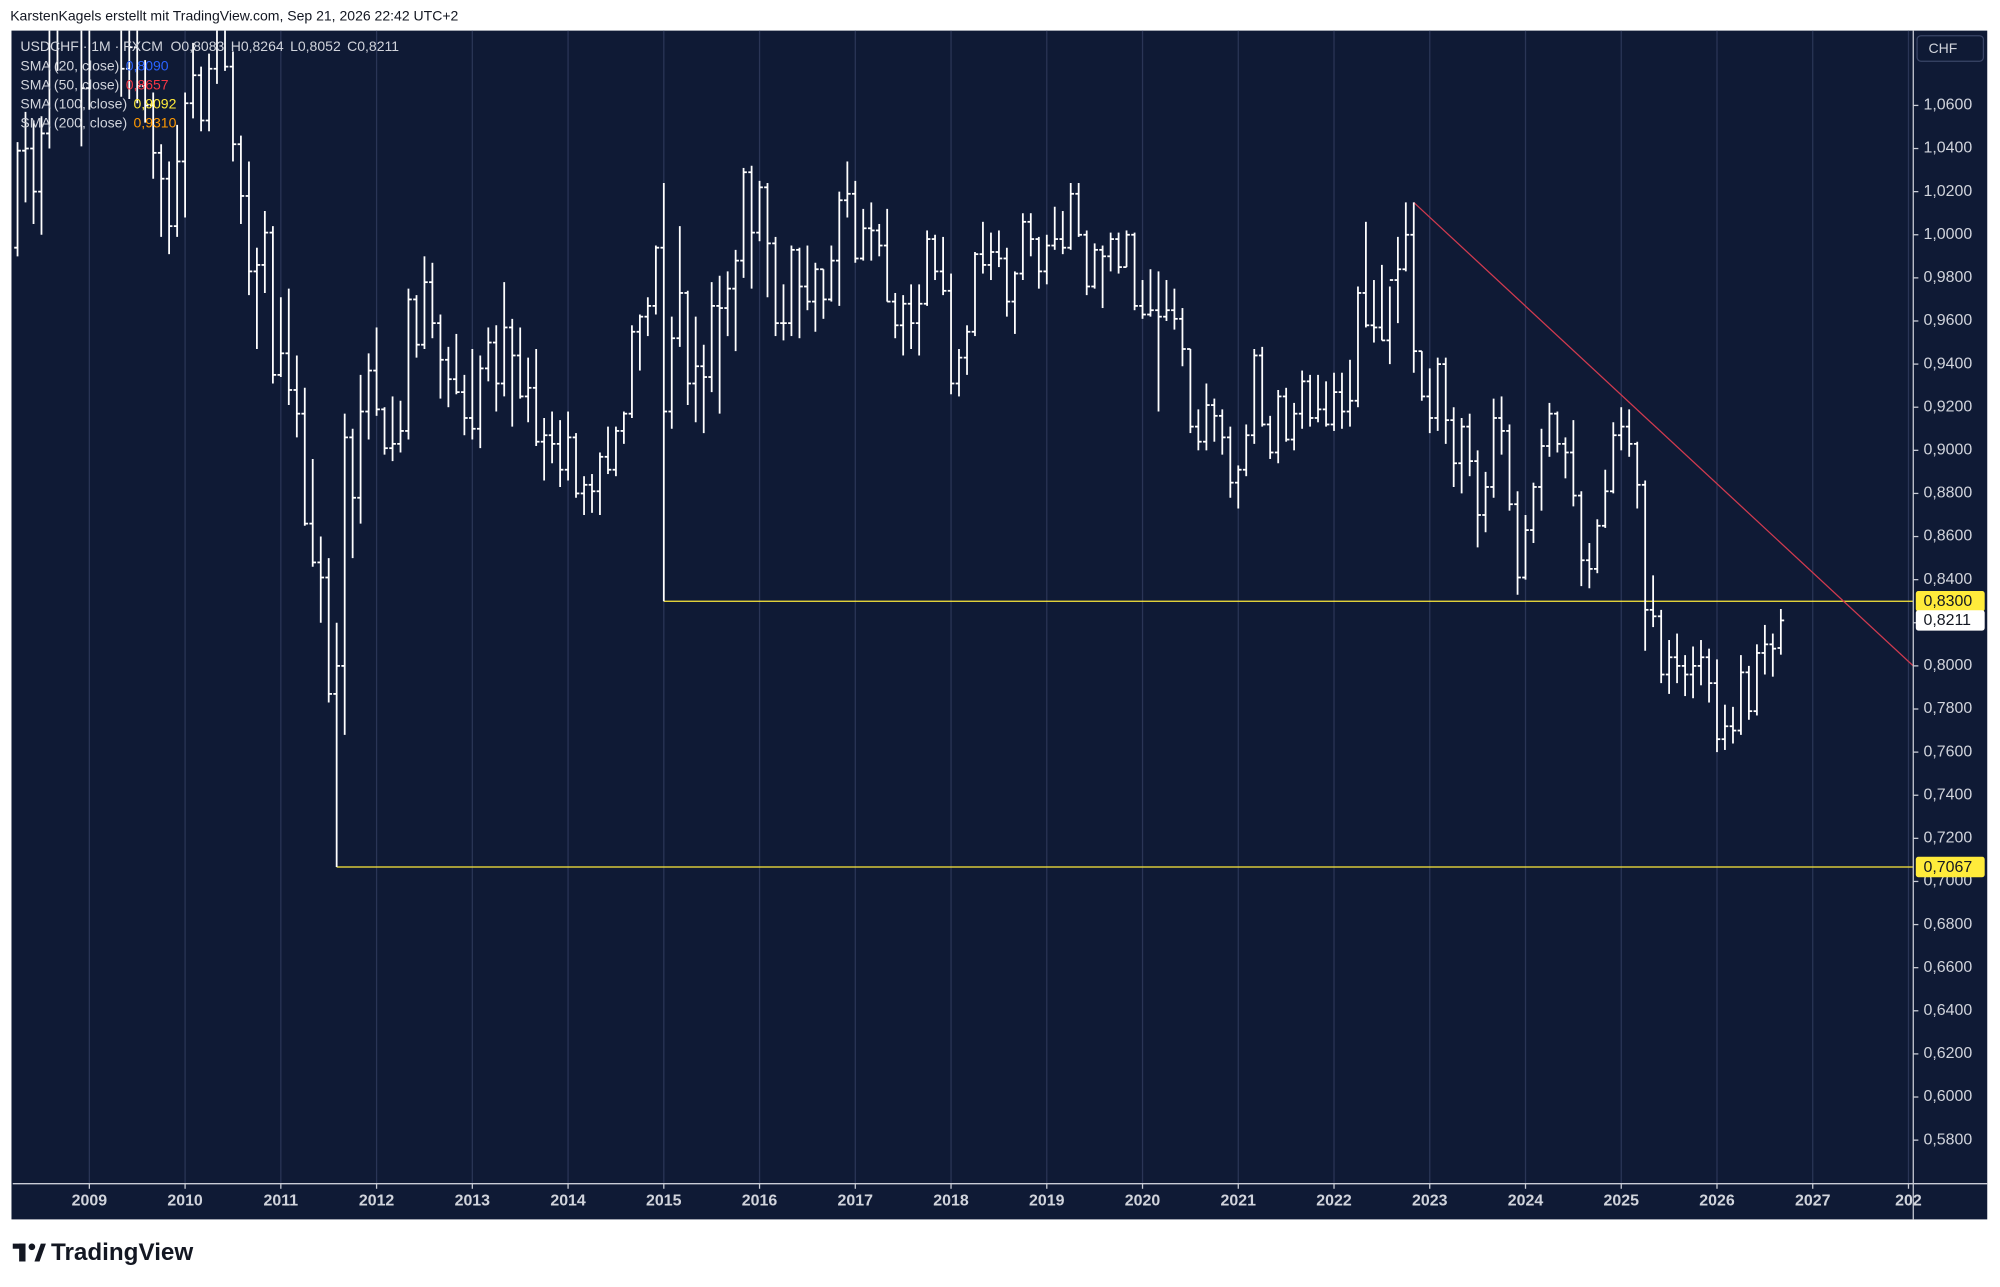 This screenshot has height=1287, width=2000. Describe the element at coordinates (147, 65) in the screenshot. I see `indicator-value: 0,8090` at that location.